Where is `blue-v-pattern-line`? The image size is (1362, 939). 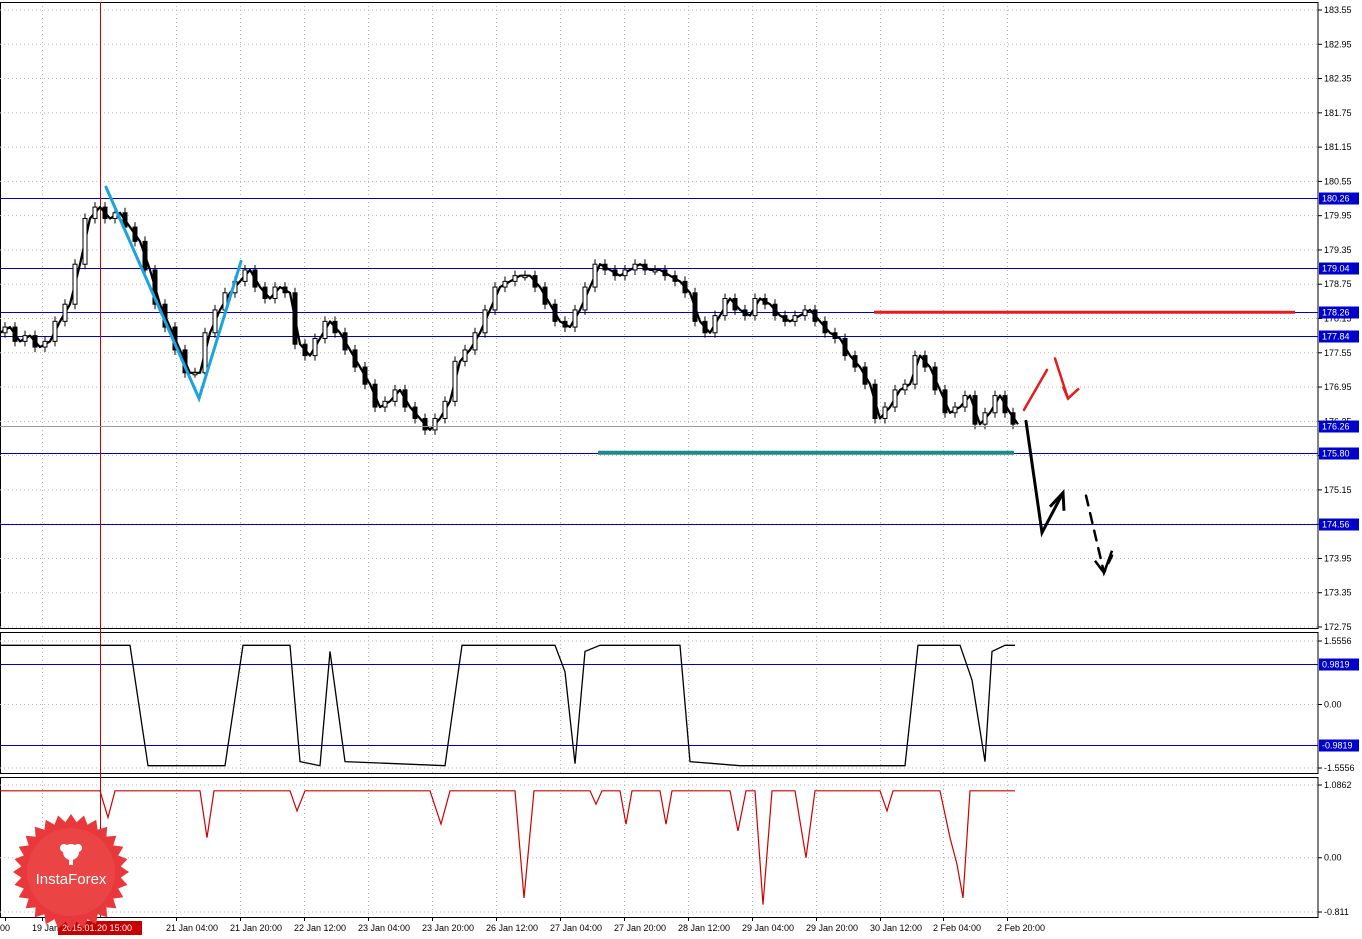 blue-v-pattern-line is located at coordinates (173, 294).